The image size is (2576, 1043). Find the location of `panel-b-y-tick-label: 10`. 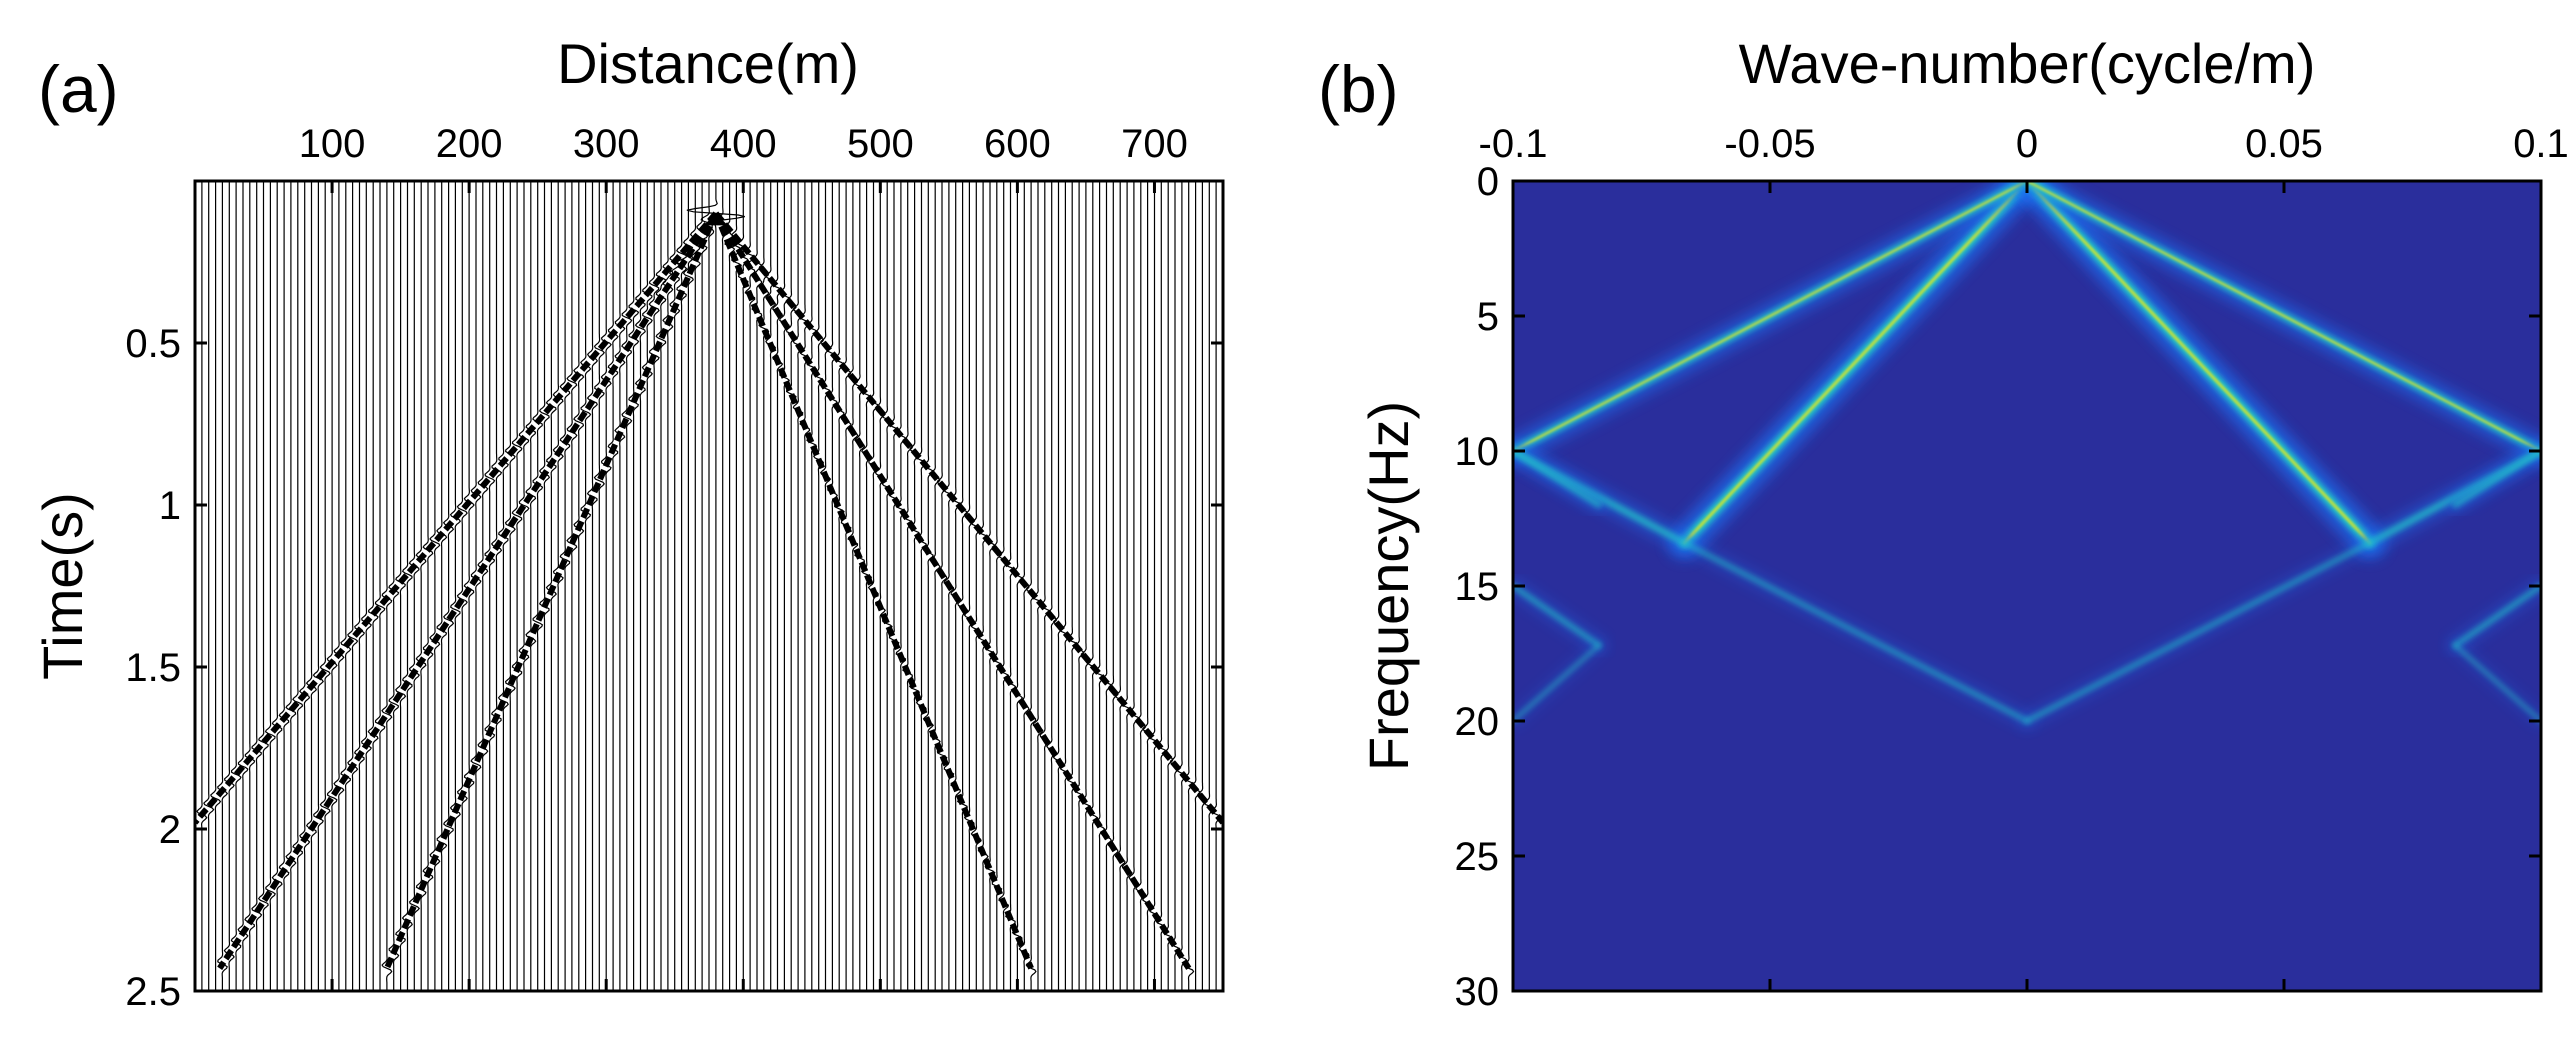

panel-b-y-tick-label: 10 is located at coordinates (1477, 452).